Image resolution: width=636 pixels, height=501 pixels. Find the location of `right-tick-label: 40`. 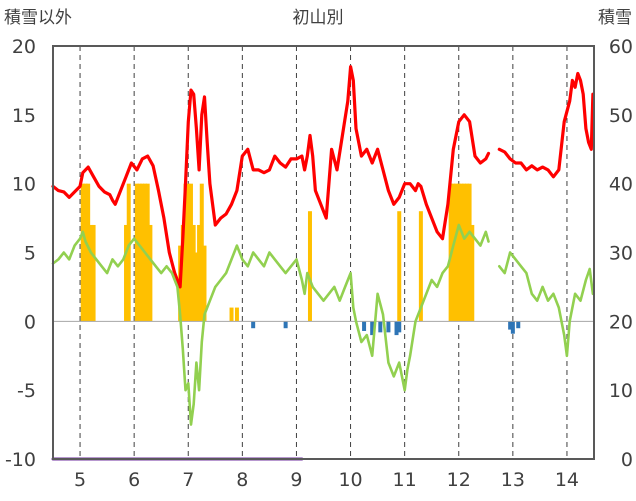

right-tick-label: 40 is located at coordinates (621, 185).